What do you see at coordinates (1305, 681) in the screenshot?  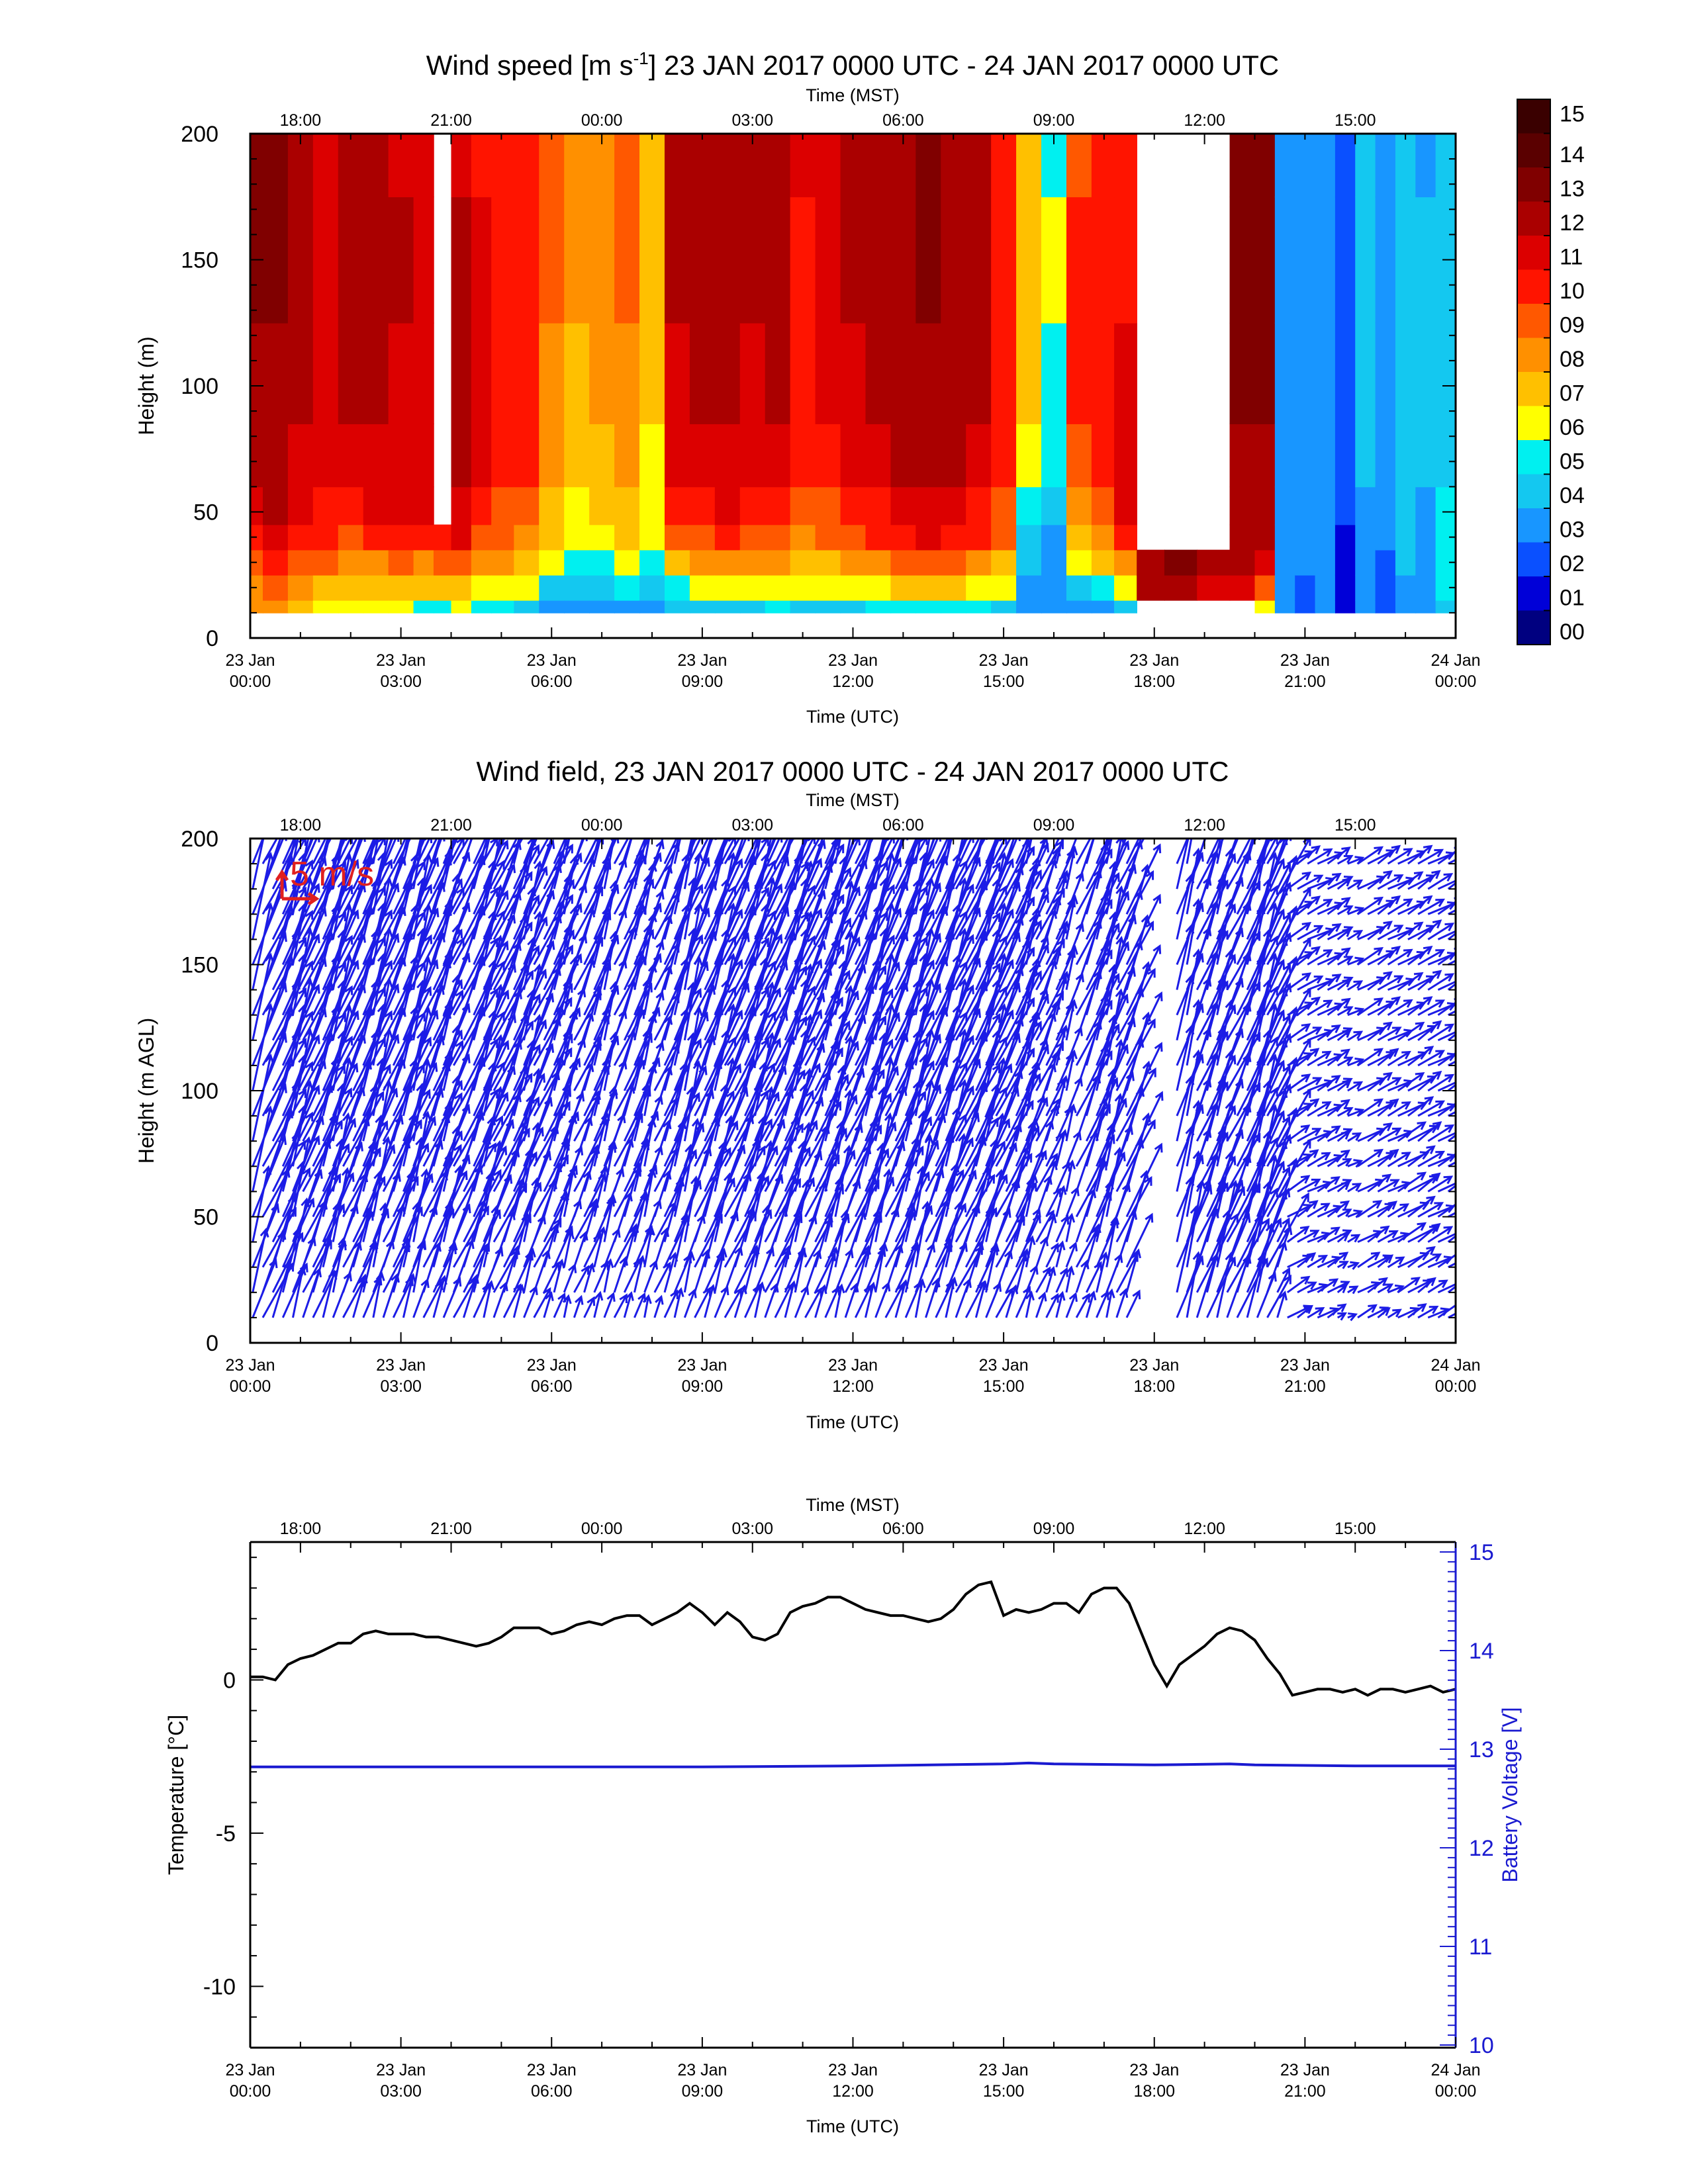 I see `x-tick-label: 21:00` at bounding box center [1305, 681].